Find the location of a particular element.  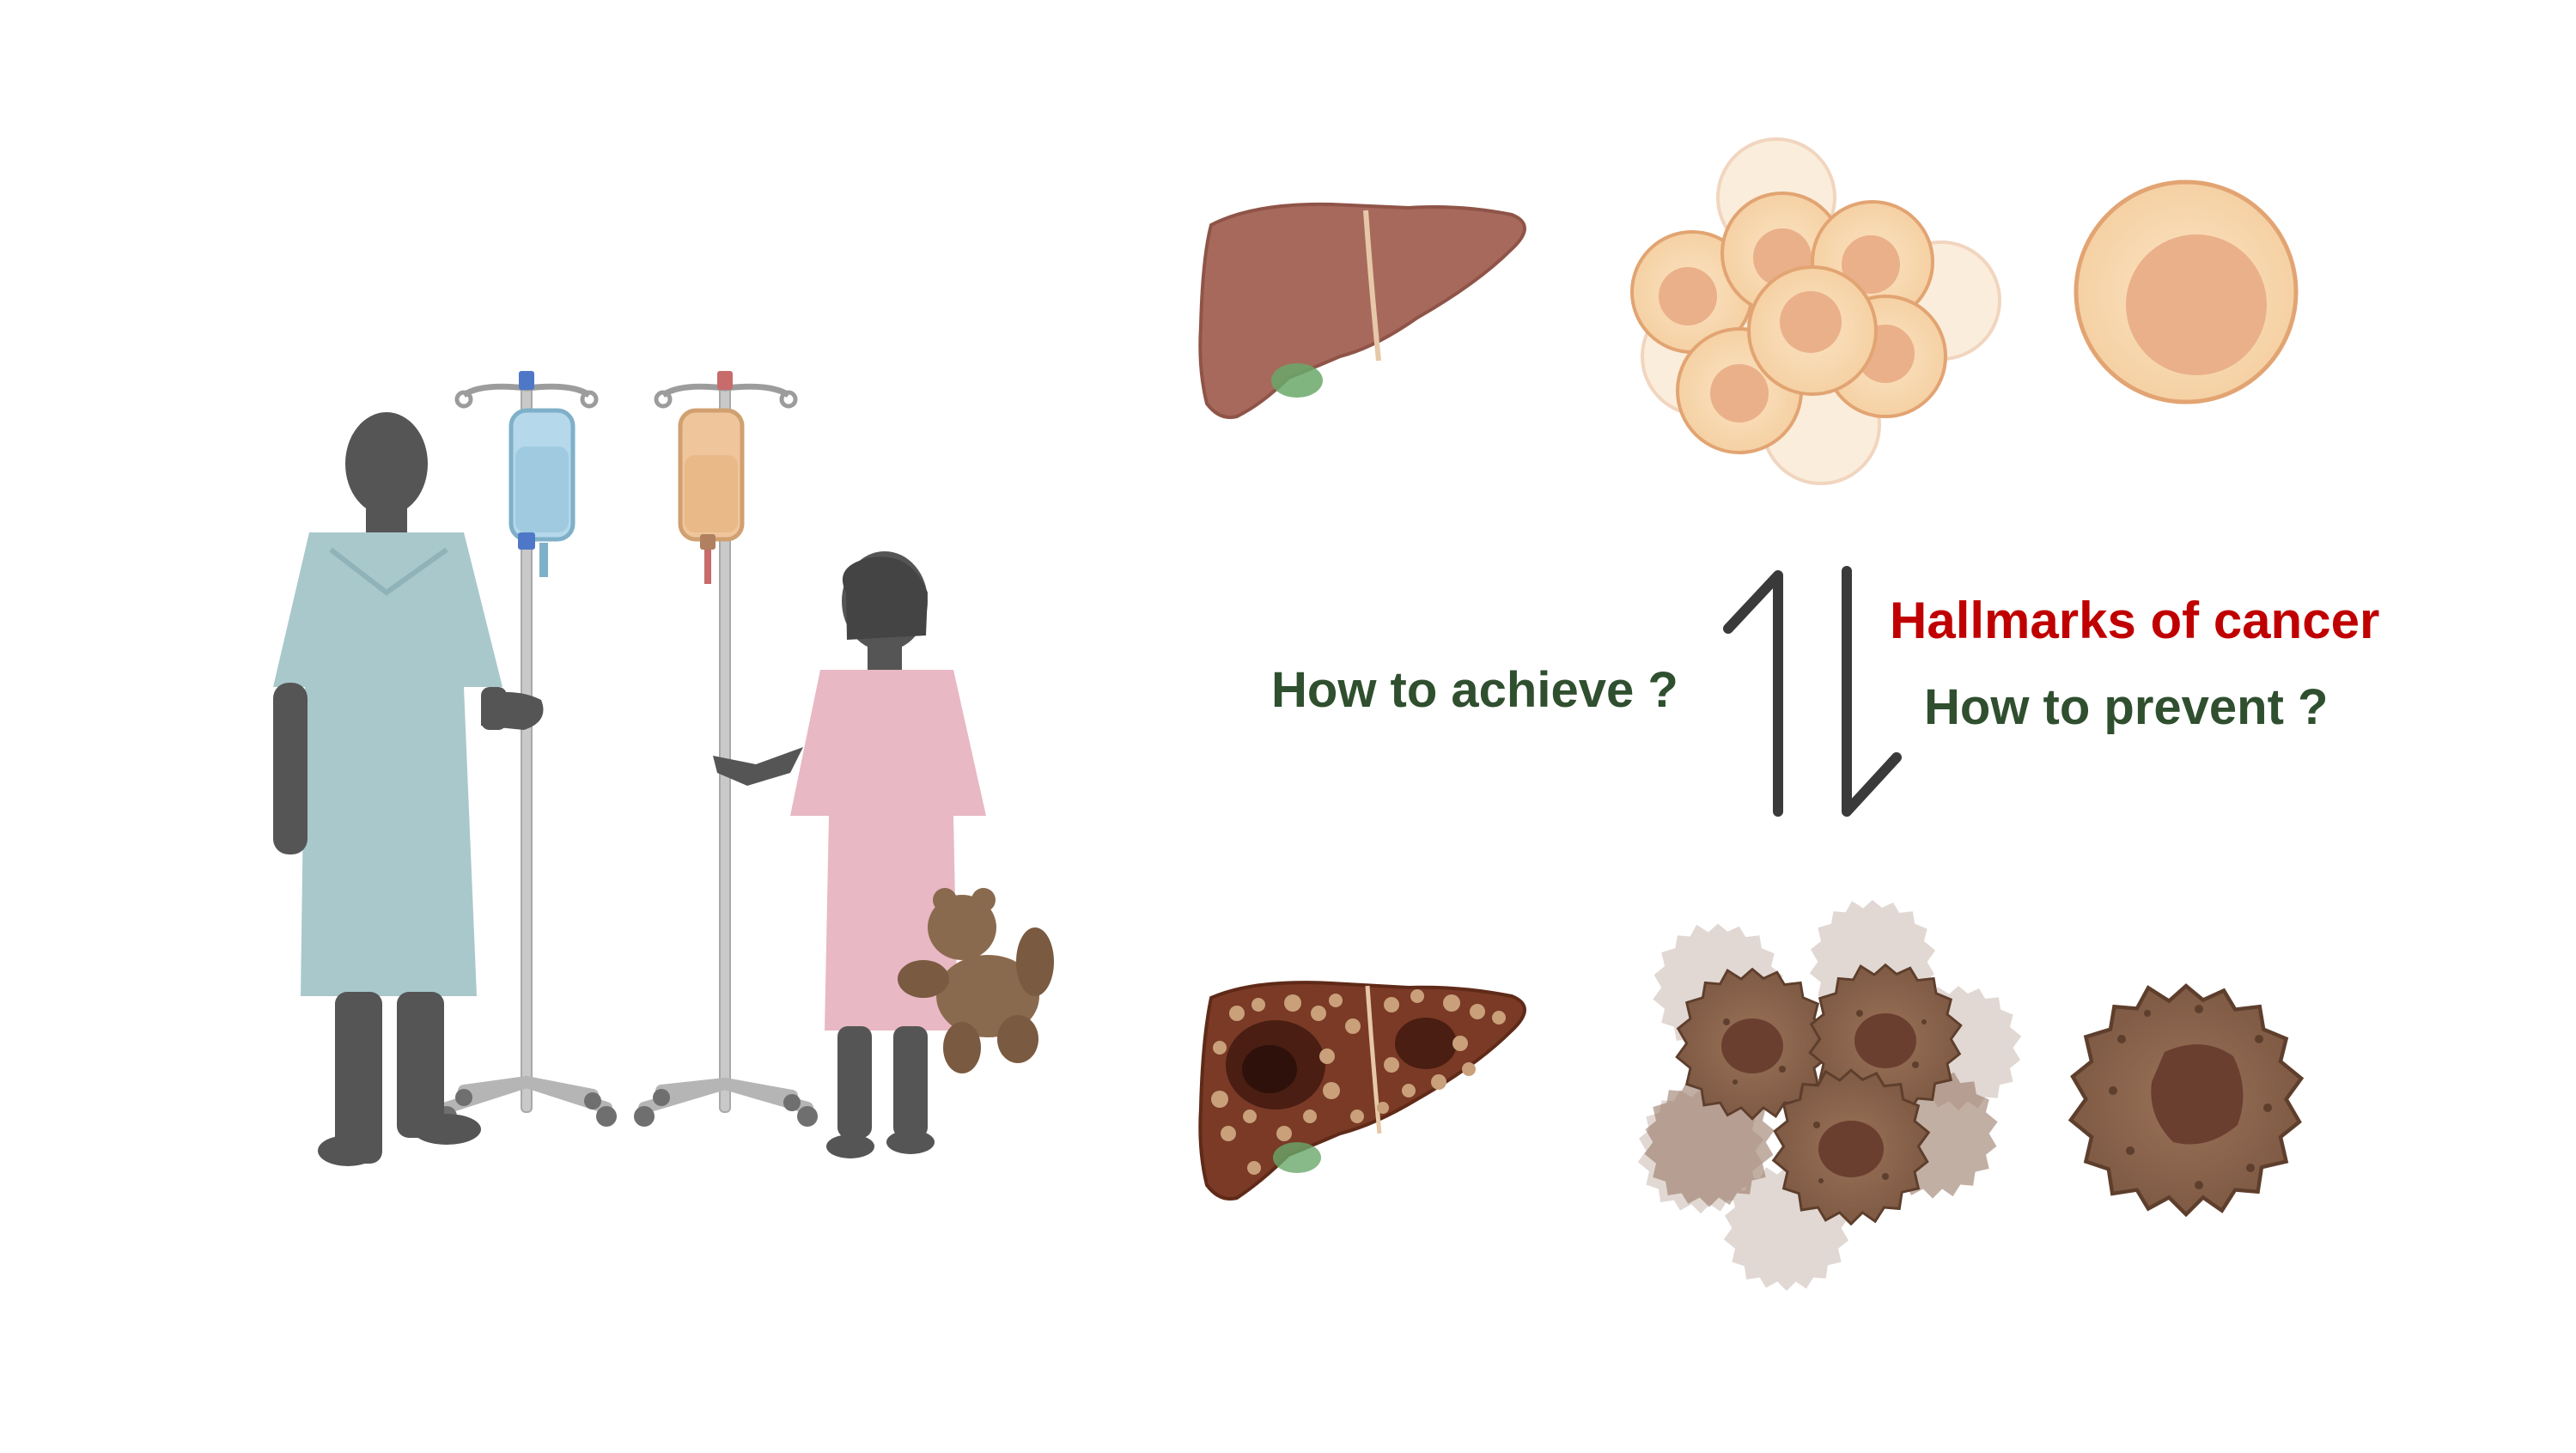

child-patient-icon is located at coordinates (849, 855).